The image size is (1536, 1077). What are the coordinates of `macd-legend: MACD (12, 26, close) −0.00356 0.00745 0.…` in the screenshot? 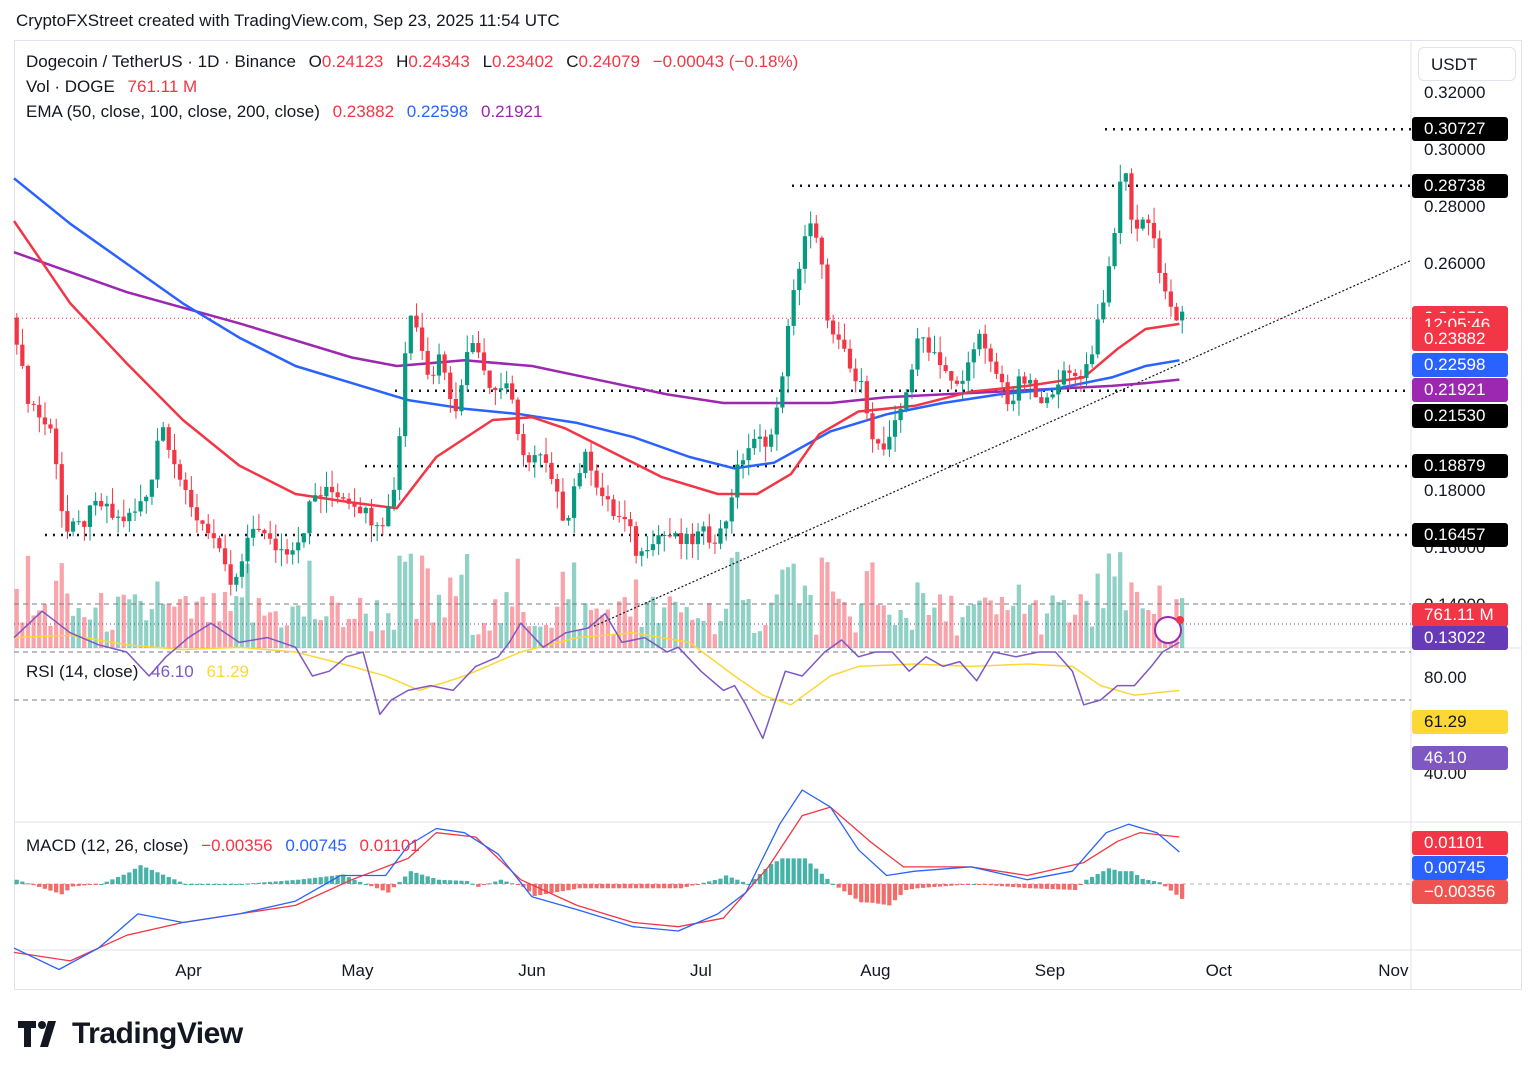 It's located at (227, 846).